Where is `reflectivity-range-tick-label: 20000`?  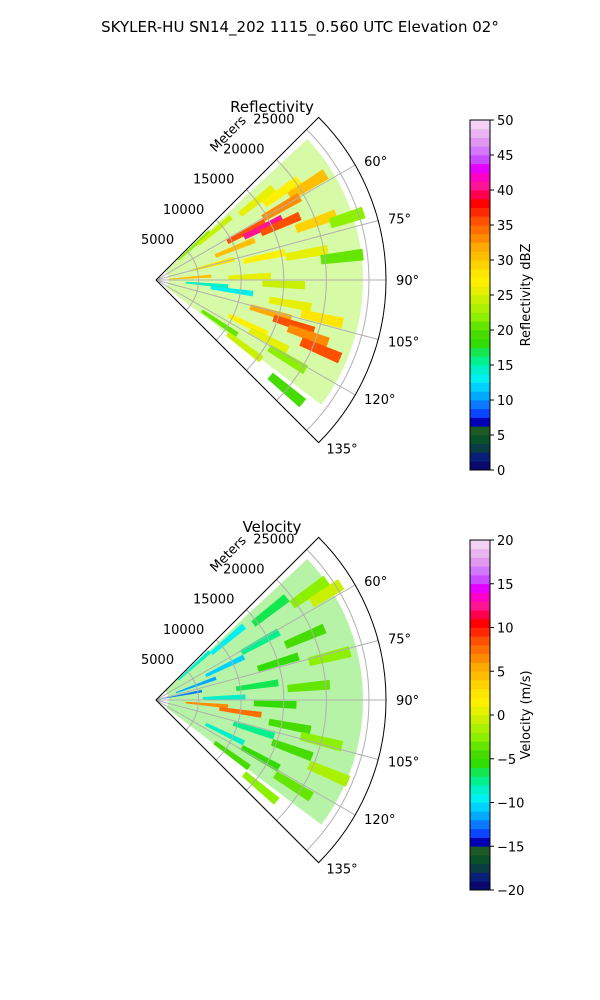
reflectivity-range-tick-label: 20000 is located at coordinates (243, 150).